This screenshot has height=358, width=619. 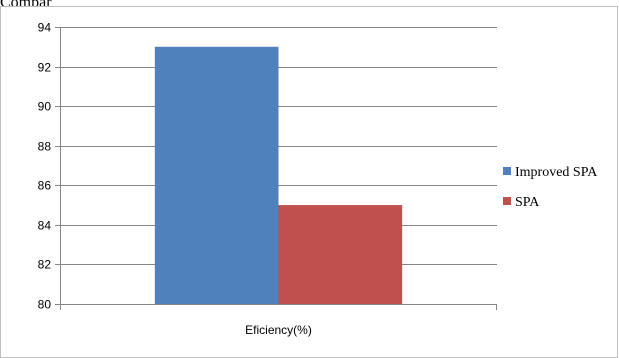 I want to click on bar-spa, so click(x=340, y=254).